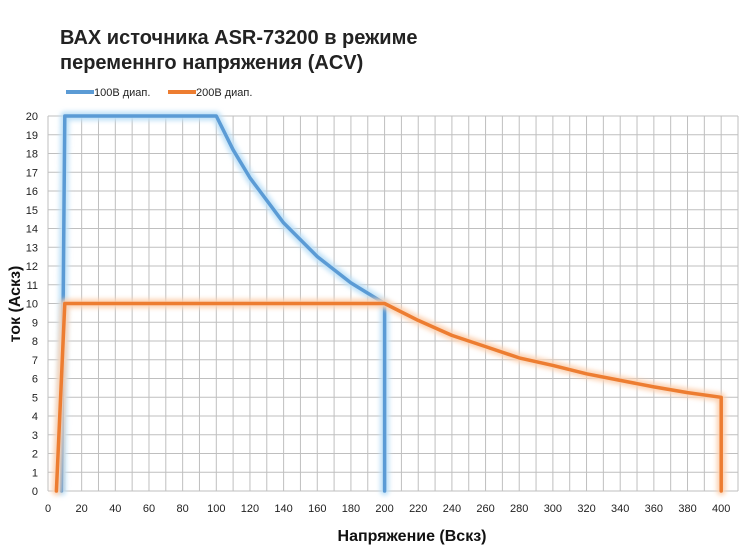 The height and width of the screenshot is (550, 756). Describe the element at coordinates (35, 436) in the screenshot. I see `y-tick-label: 3` at that location.